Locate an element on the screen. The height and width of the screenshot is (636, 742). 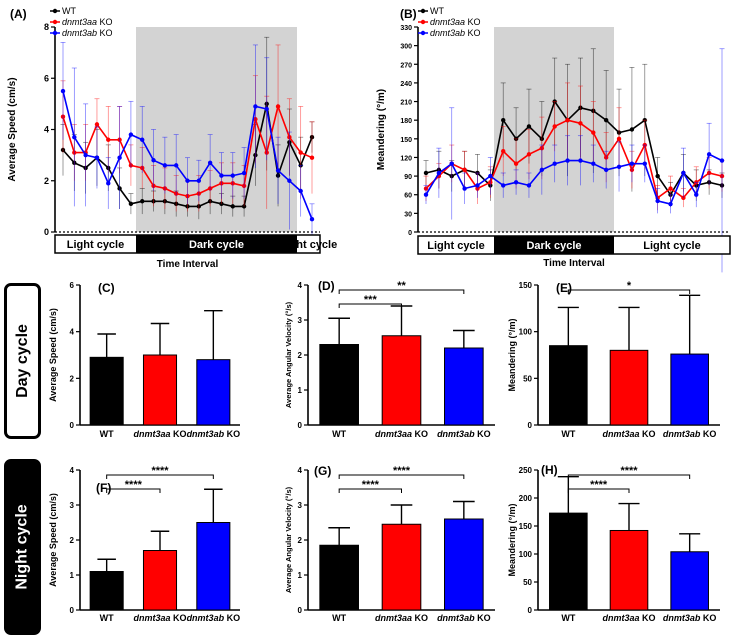
y-tick-label: 60 is located at coordinates (408, 196).